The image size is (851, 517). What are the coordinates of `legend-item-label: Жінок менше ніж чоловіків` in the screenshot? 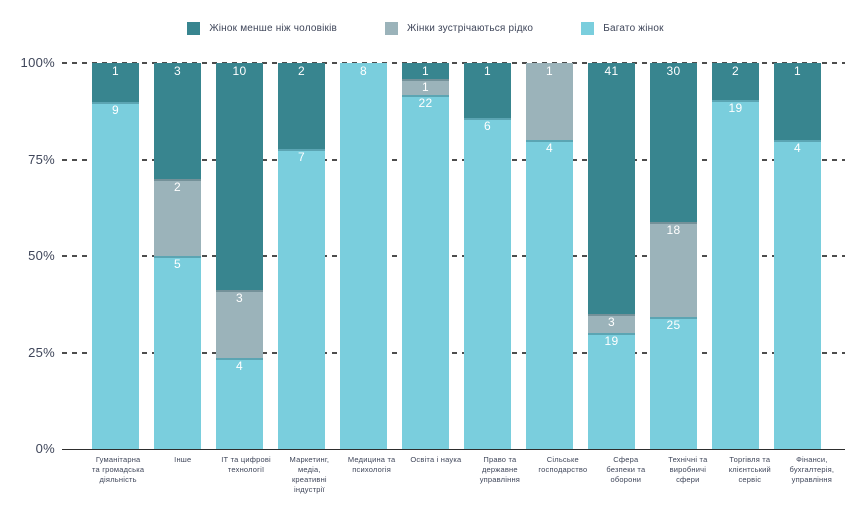 It's located at (273, 28).